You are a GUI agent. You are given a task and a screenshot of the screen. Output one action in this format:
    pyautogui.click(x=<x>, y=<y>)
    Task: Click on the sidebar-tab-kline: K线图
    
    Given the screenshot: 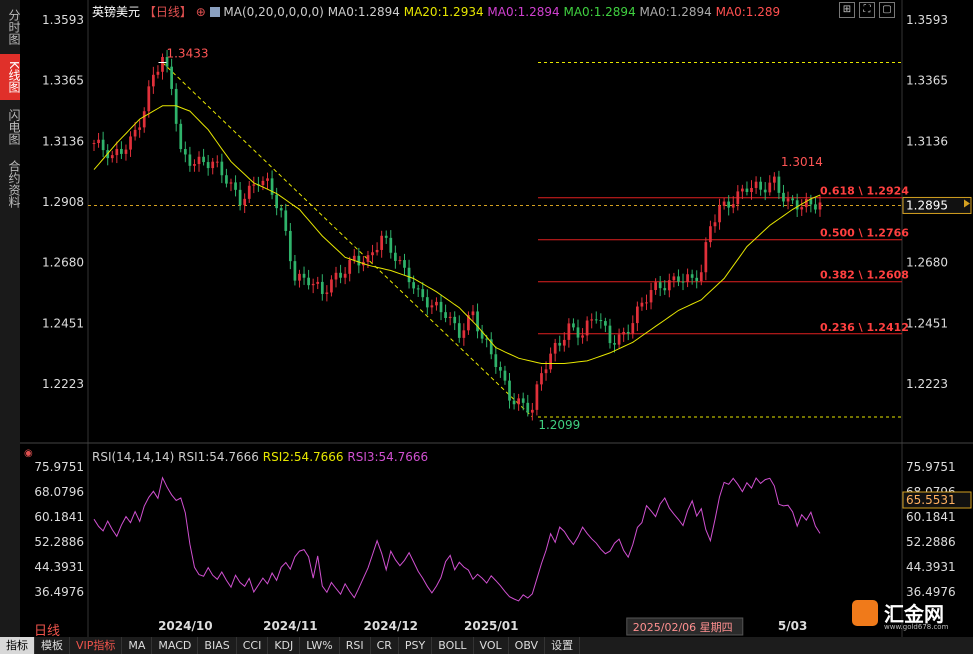 What is the action you would take?
    pyautogui.click(x=10, y=77)
    